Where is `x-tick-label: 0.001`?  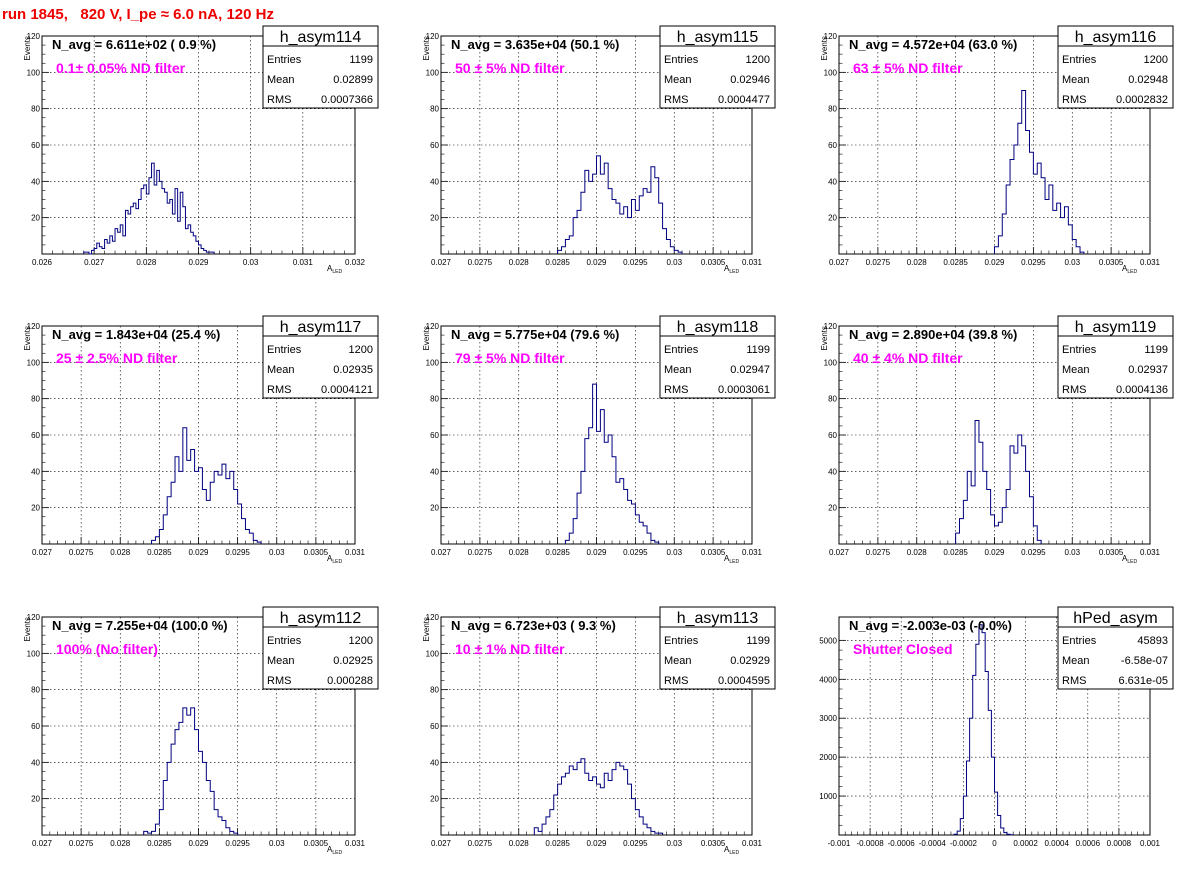 x-tick-label: 0.001 is located at coordinates (1150, 843).